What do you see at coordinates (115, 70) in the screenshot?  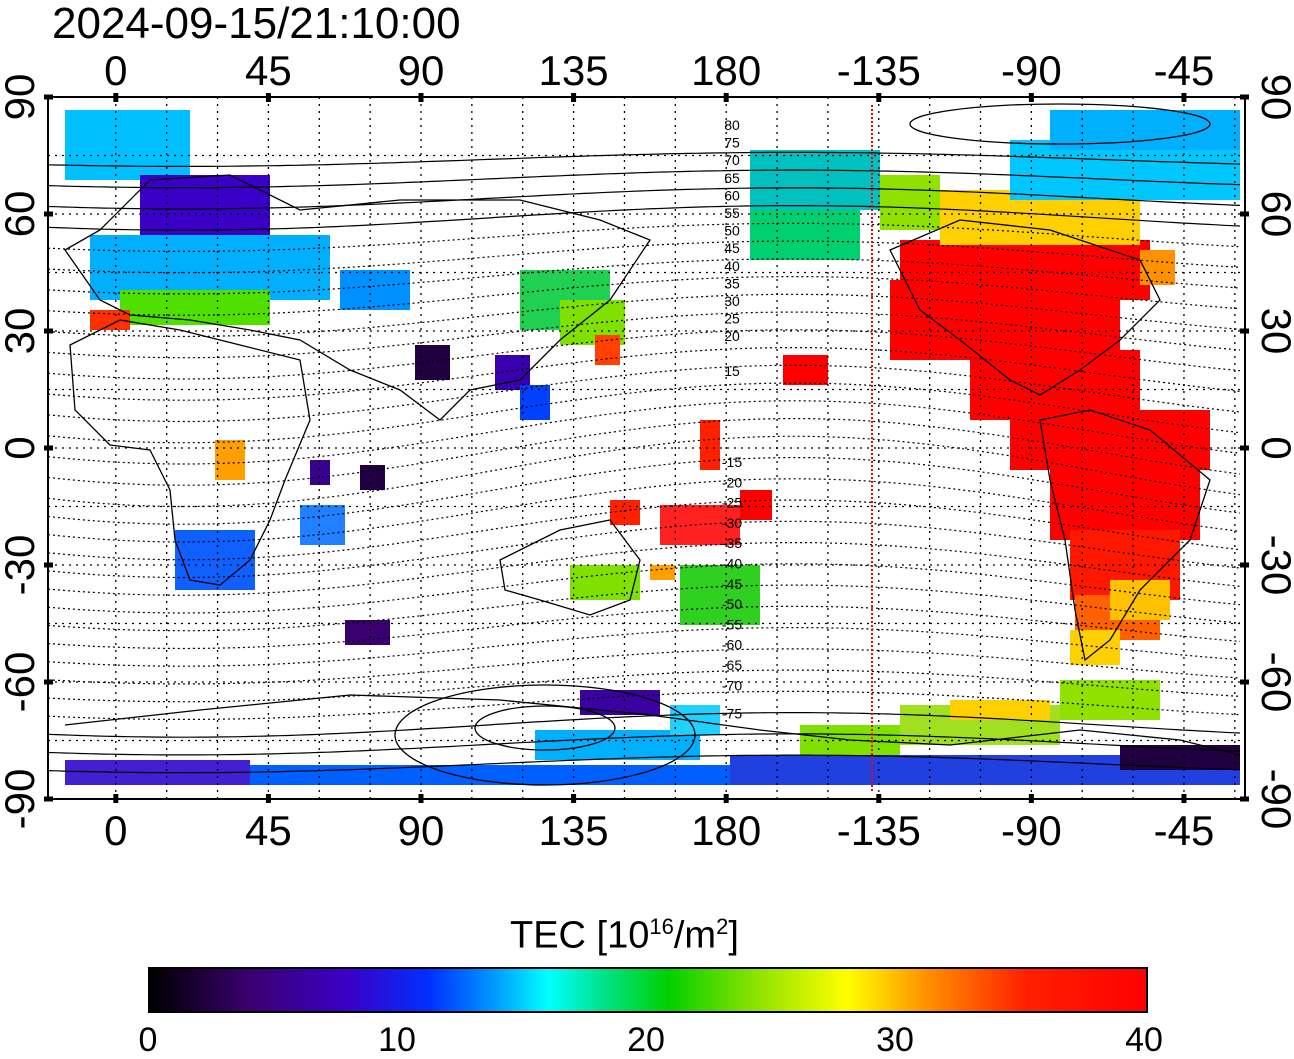 I see `top-lon-label: 0` at bounding box center [115, 70].